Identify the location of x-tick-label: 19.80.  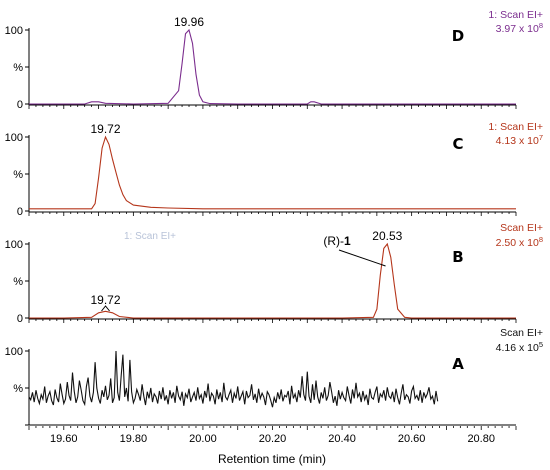
(134, 439).